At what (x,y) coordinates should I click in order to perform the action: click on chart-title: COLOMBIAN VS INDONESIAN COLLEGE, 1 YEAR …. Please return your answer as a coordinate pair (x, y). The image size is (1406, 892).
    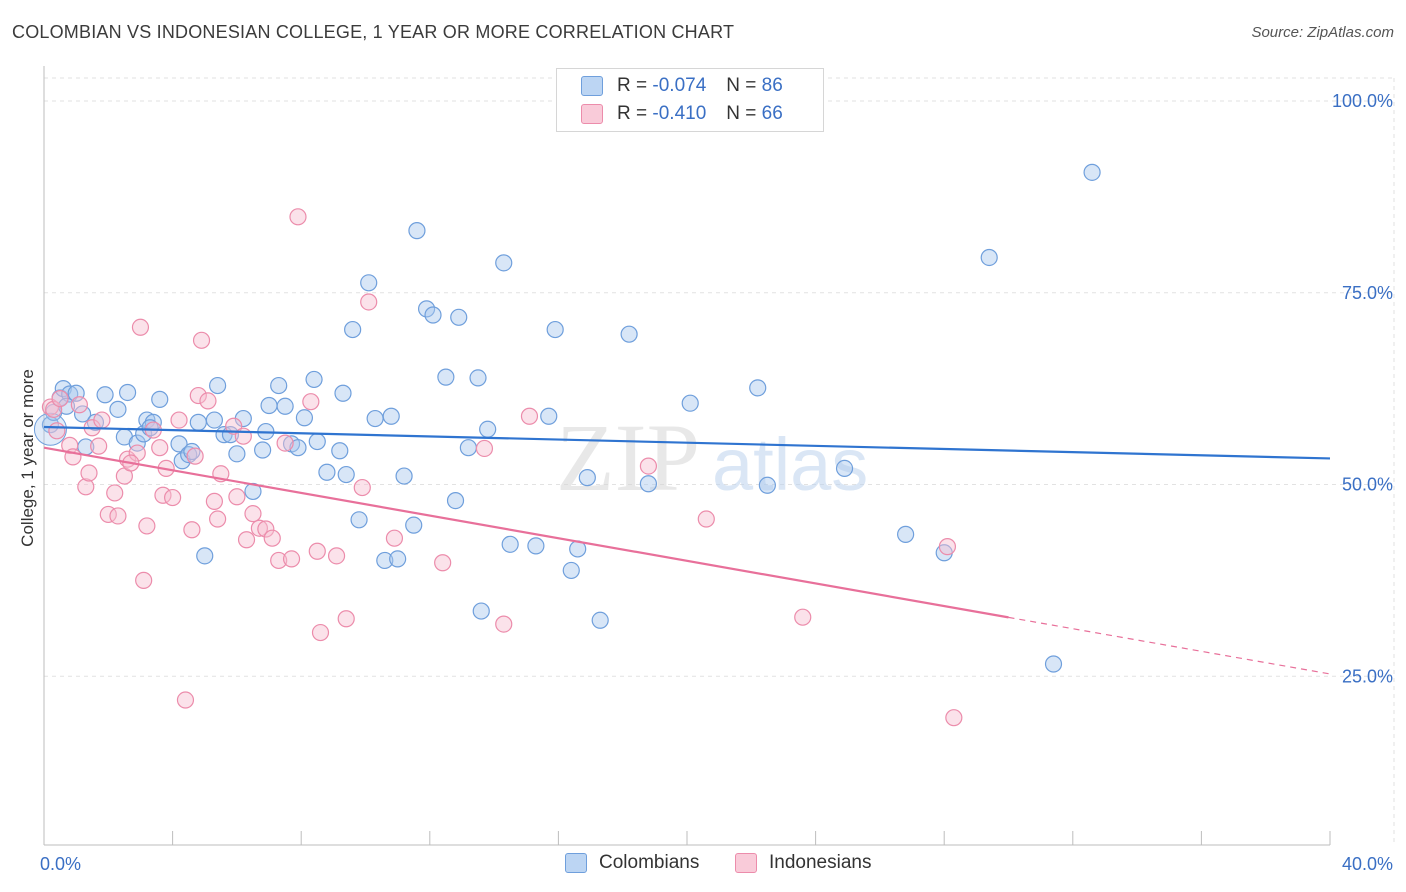
    Looking at the image, I should click on (373, 32).